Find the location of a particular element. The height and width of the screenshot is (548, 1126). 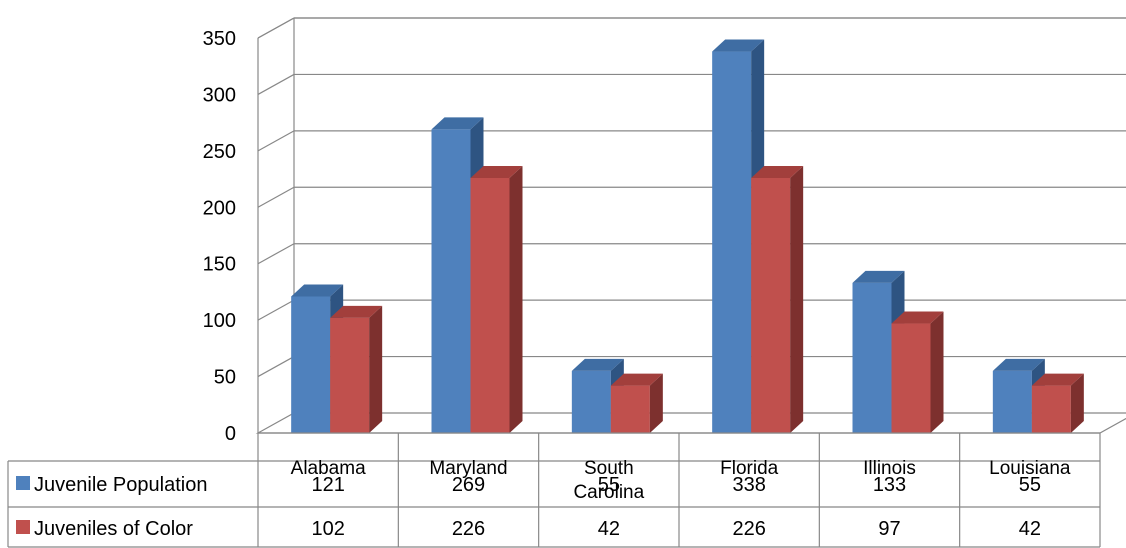

y-tick-label: 150 is located at coordinates (219, 265).